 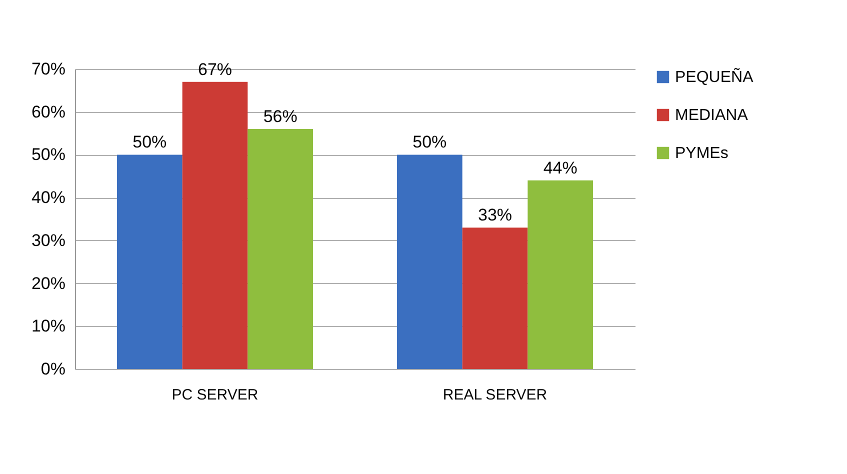 What do you see at coordinates (280, 116) in the screenshot?
I see `data-label: 56%` at bounding box center [280, 116].